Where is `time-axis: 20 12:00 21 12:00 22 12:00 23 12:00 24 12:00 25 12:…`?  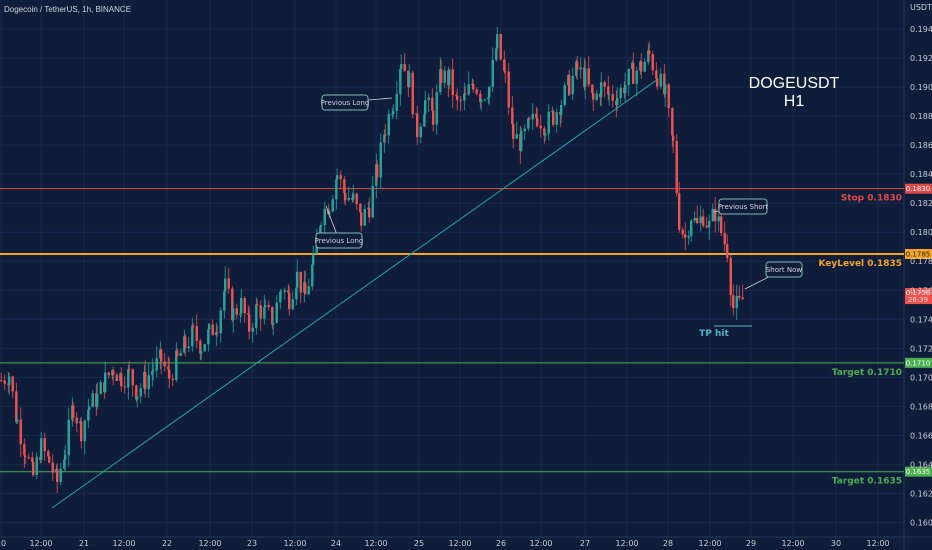
time-axis: 20 12:00 21 12:00 22 12:00 23 12:00 24 12:00 25 12:… is located at coordinates (445, 543).